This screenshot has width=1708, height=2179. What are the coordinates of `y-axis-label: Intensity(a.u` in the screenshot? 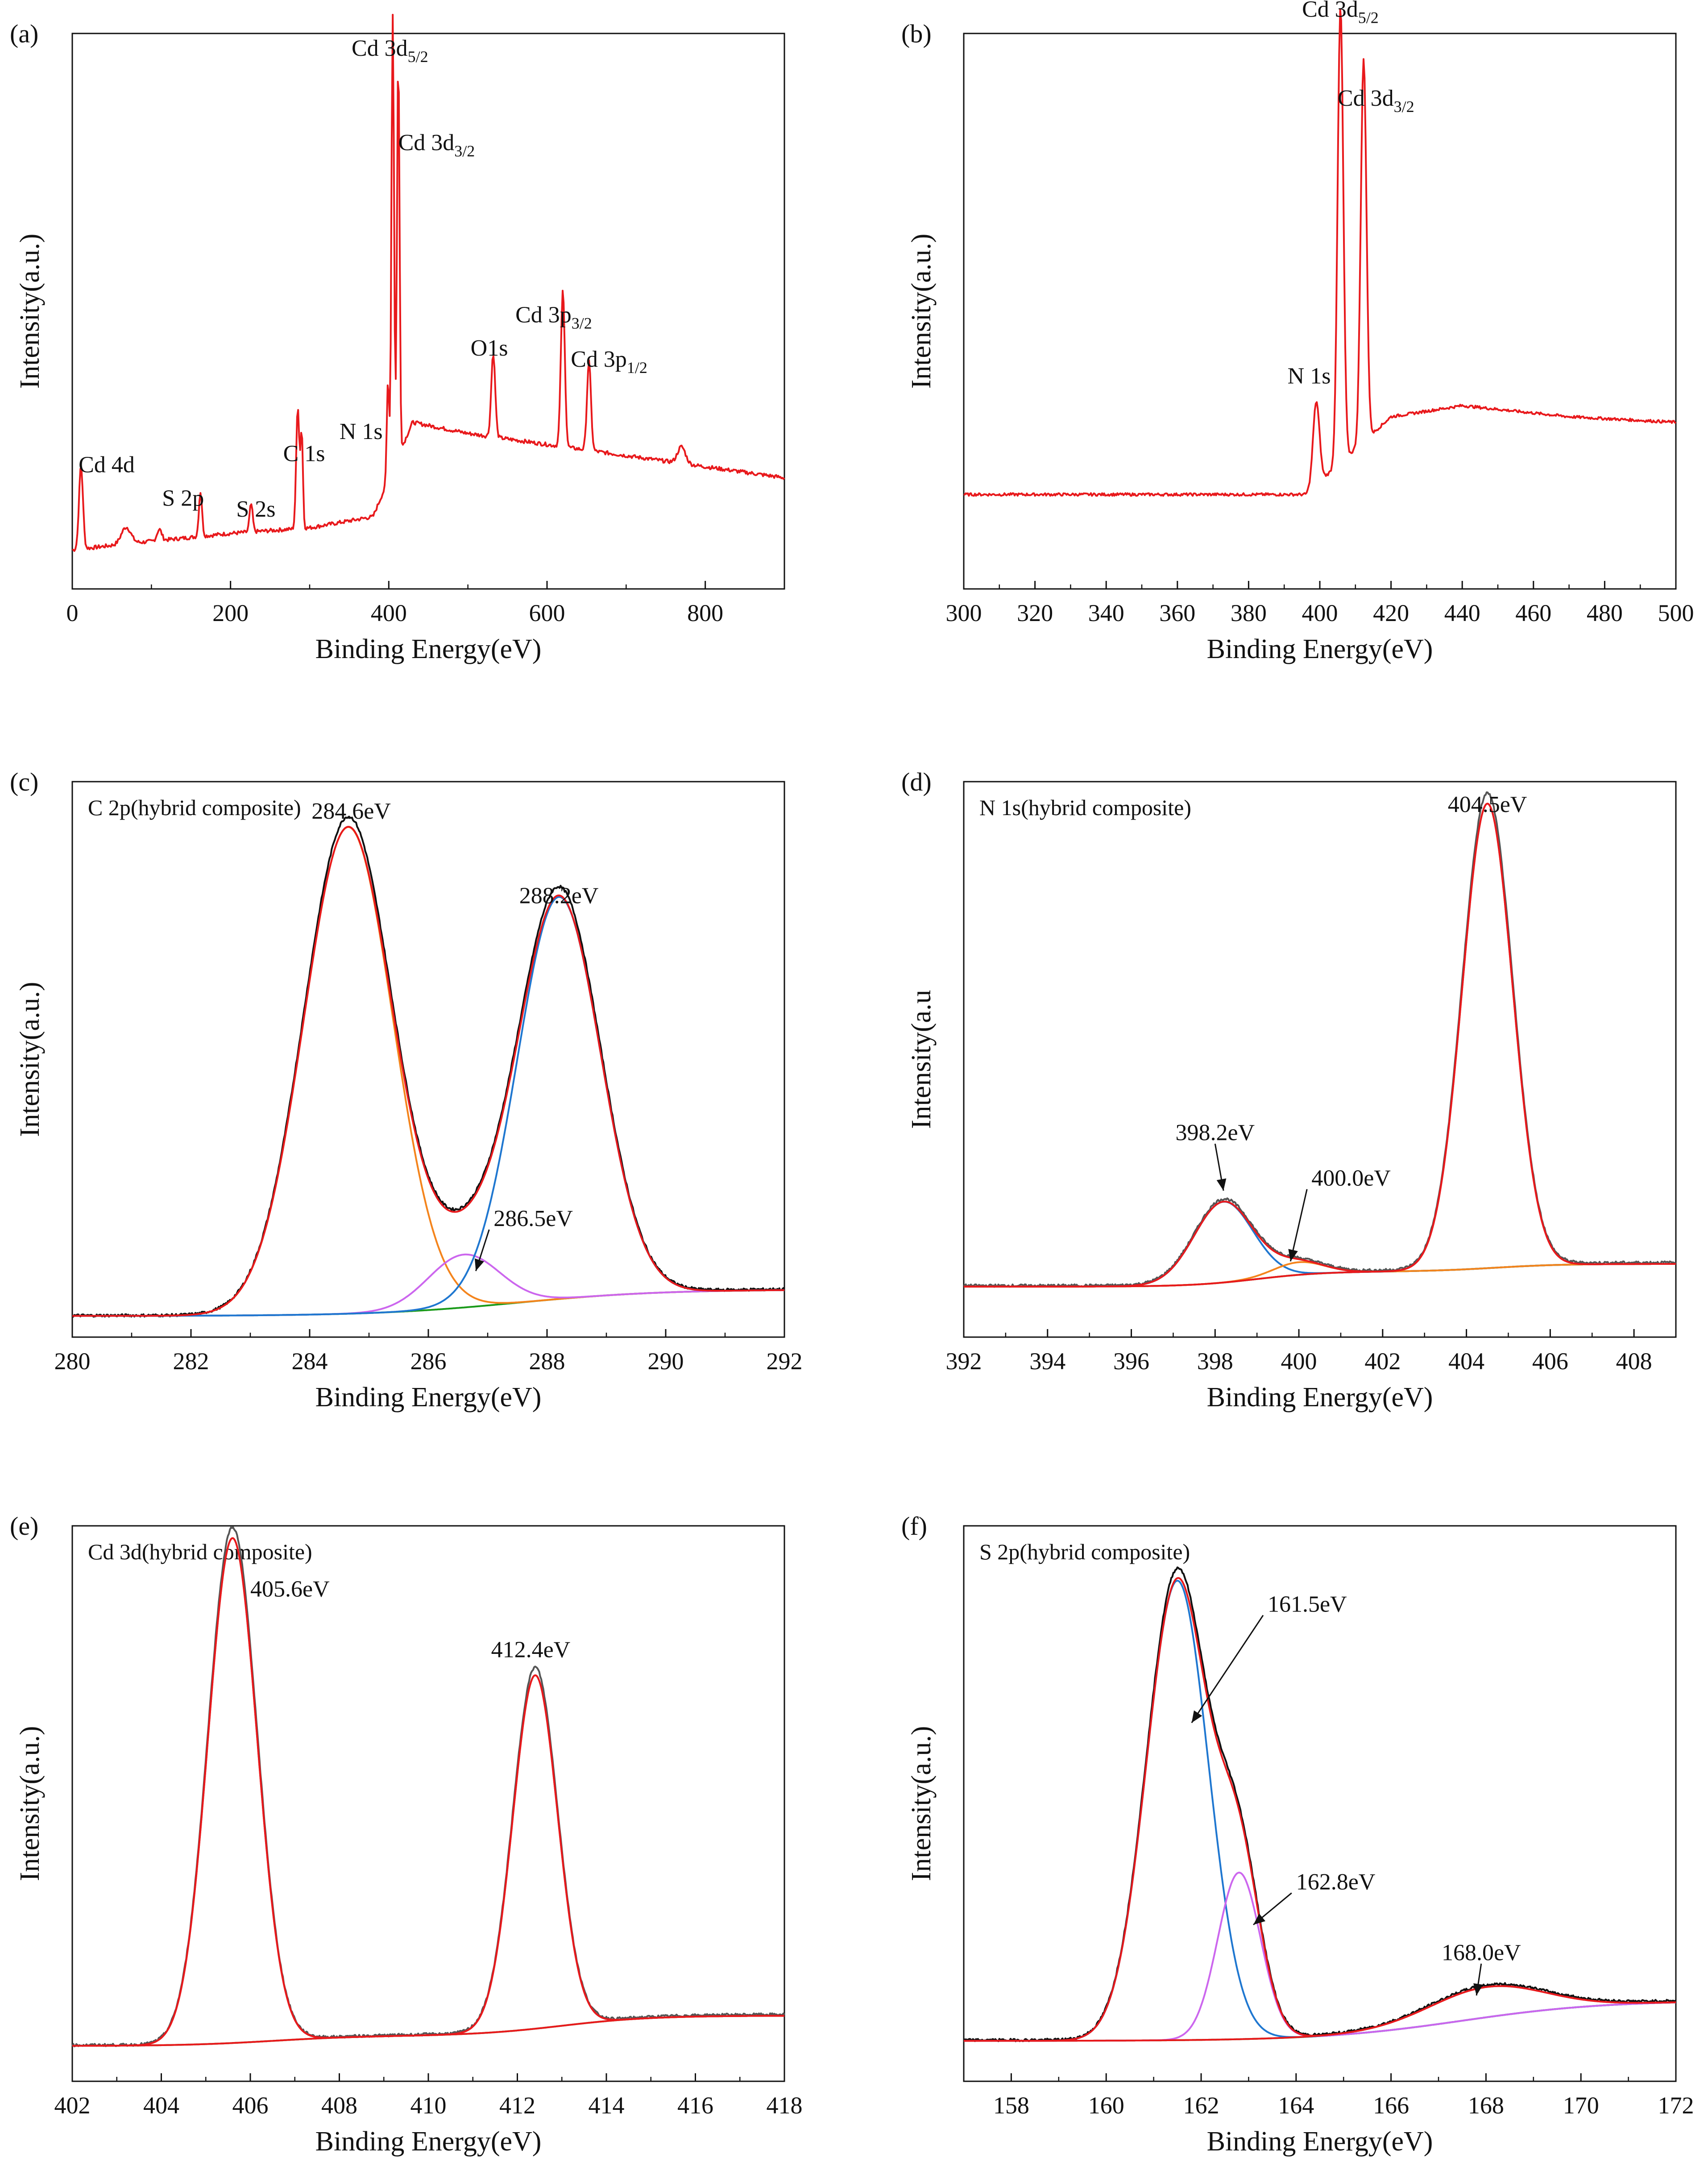 It's located at (921, 1059).